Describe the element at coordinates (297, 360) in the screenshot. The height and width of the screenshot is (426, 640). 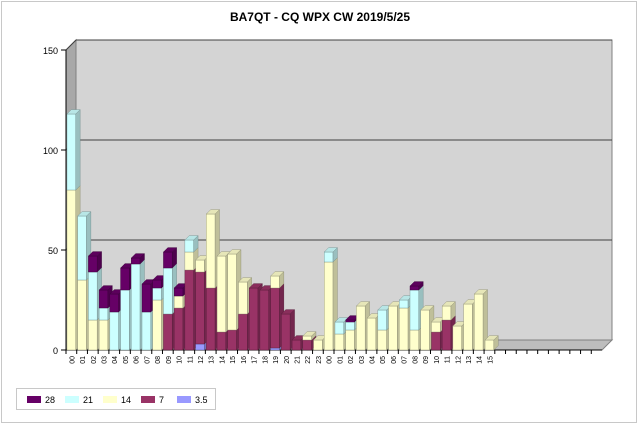
I see `x-tick-label: 21` at that location.